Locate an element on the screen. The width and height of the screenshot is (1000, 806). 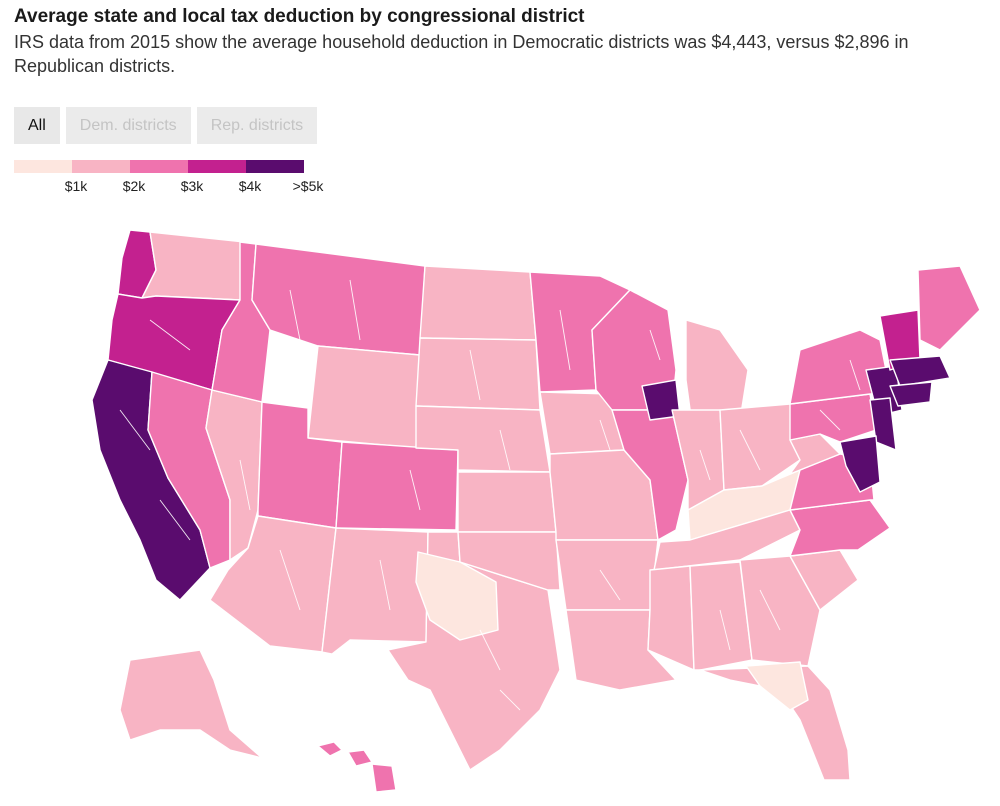
region-north-florida is located at coordinates (777, 686).